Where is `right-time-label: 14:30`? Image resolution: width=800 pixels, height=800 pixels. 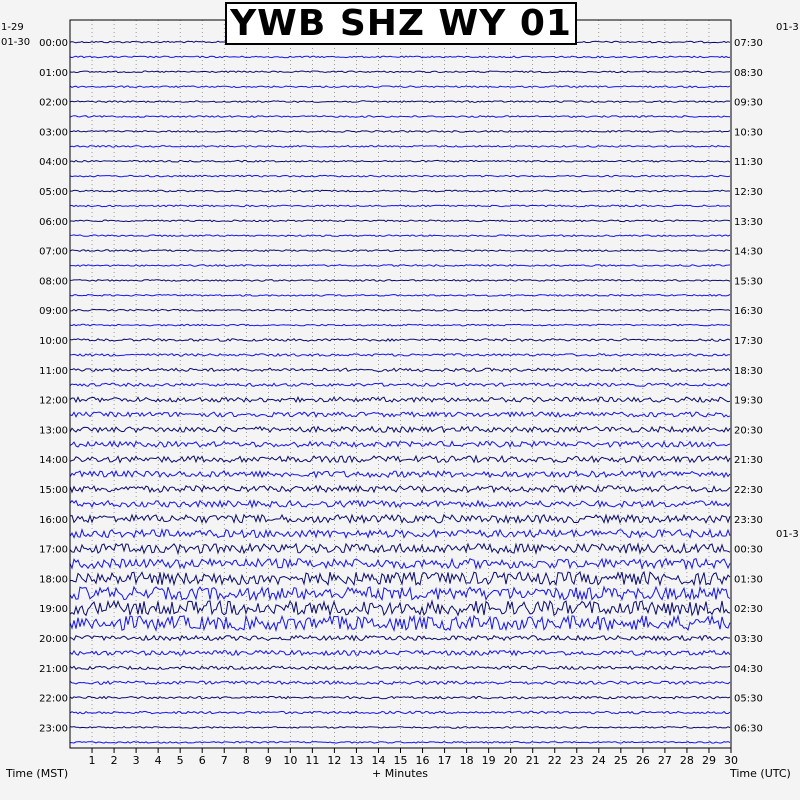
right-time-label: 14:30 is located at coordinates (748, 252).